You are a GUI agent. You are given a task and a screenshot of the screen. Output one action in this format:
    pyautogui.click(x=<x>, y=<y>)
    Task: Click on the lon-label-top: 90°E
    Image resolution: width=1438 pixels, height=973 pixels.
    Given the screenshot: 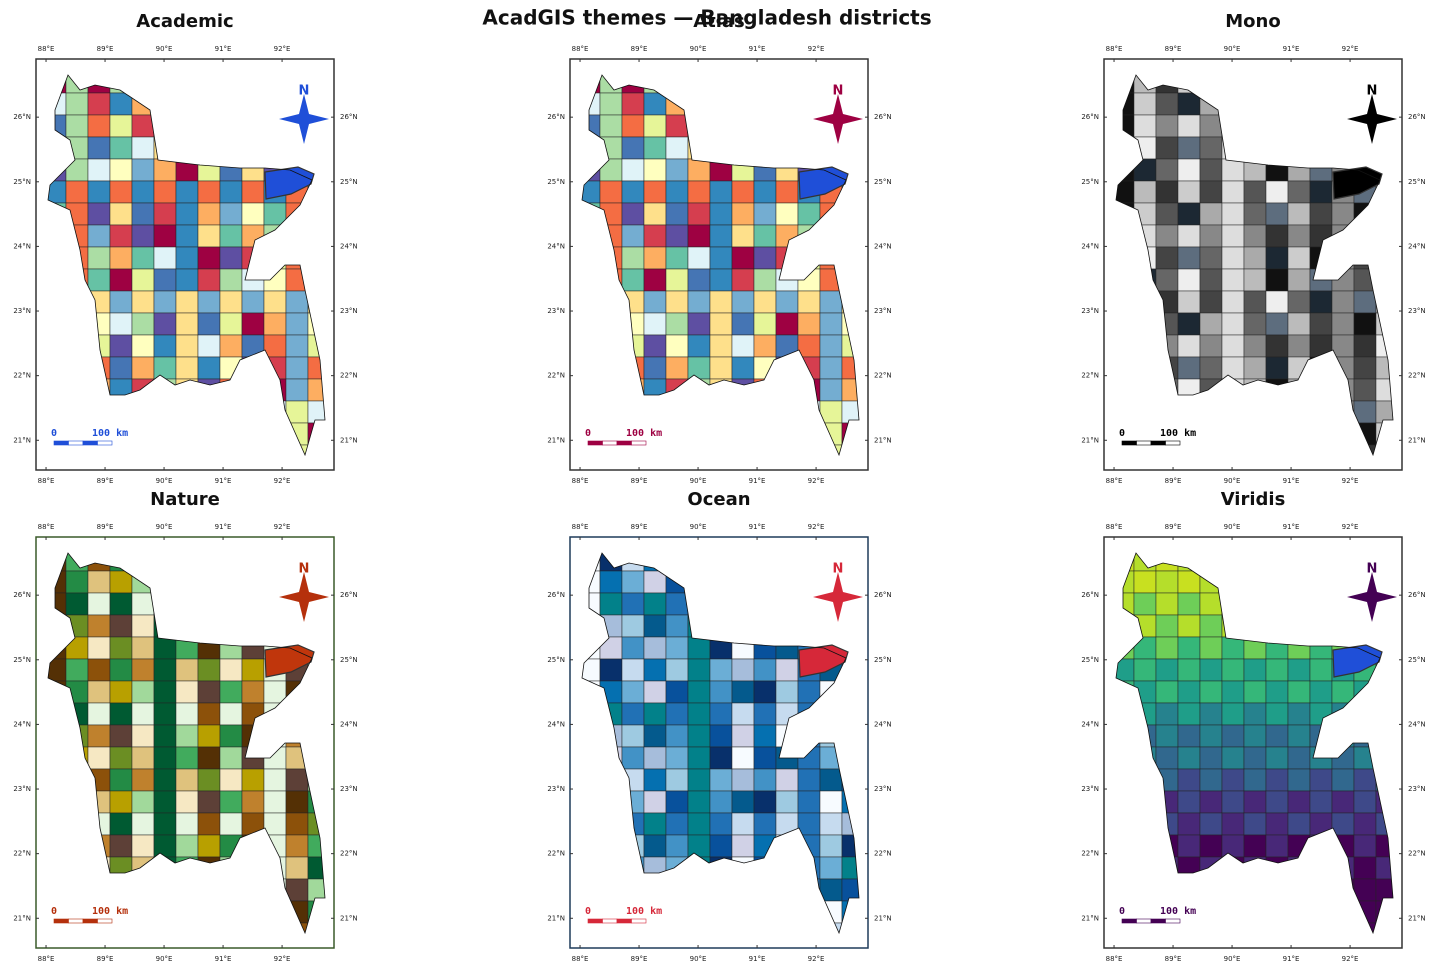 What is the action you would take?
    pyautogui.click(x=698, y=527)
    